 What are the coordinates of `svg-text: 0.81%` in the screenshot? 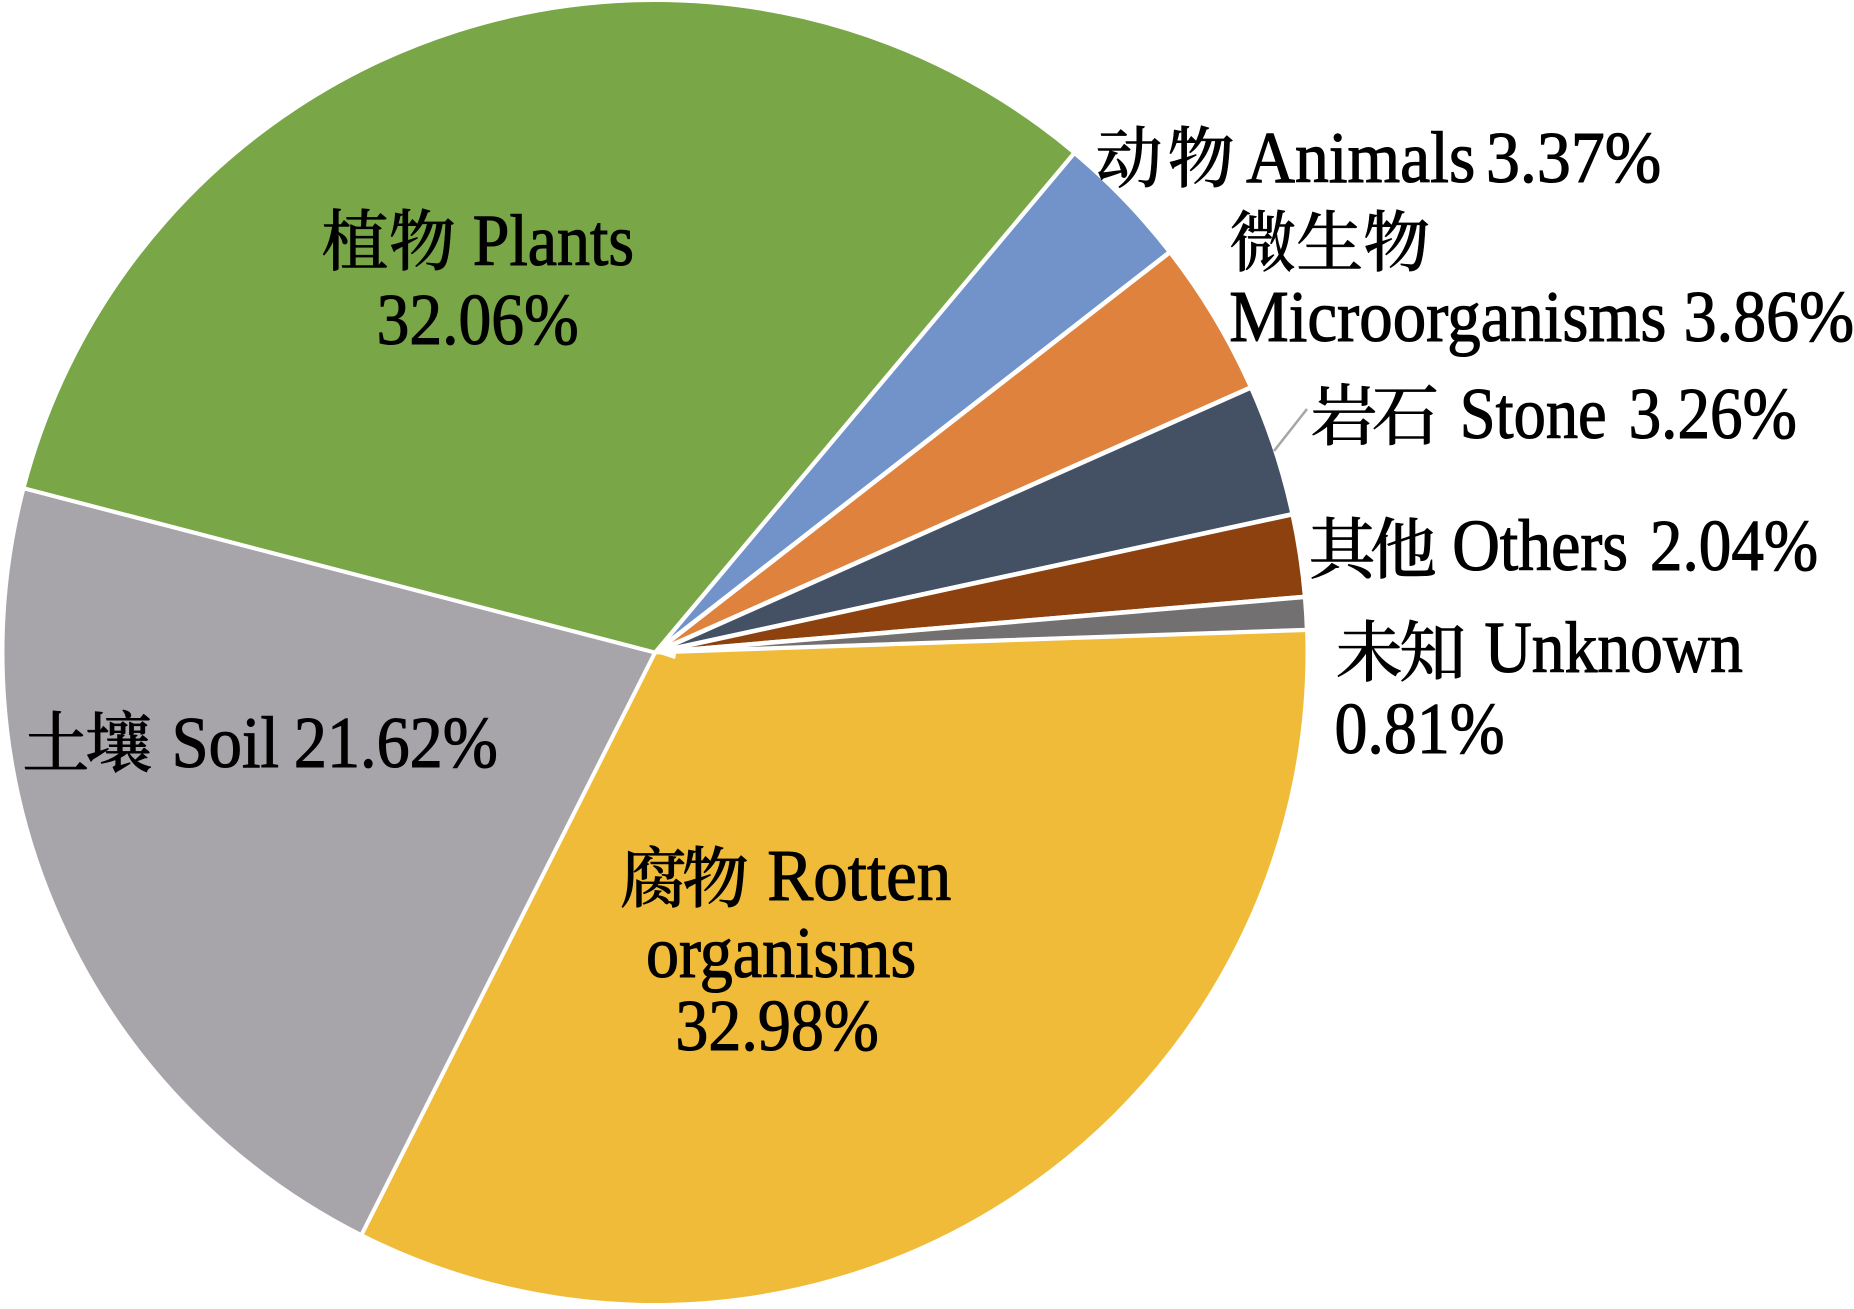 It's located at (1420, 728).